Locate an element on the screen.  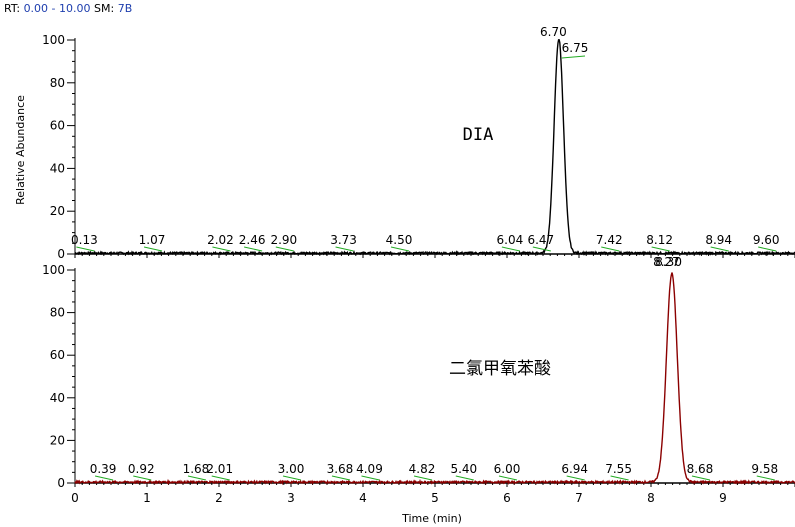
y-axis-title: Relative Abundance is located at coordinates (20, 150).